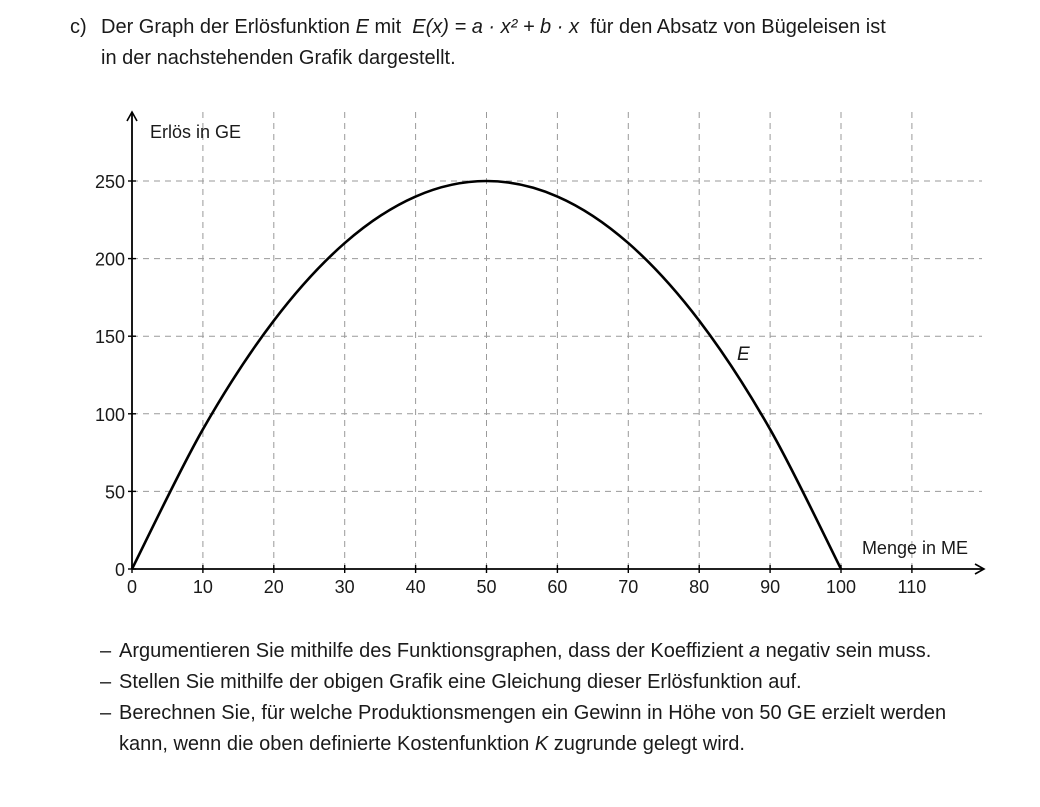 This screenshot has height=807, width=1040. Describe the element at coordinates (195, 132) in the screenshot. I see `y-axis-label: Erlös in GE` at that location.